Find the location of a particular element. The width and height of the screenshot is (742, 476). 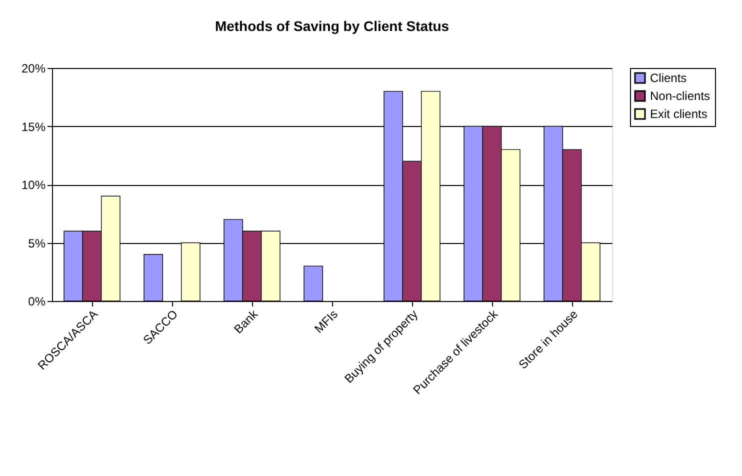

legend-label: Clients is located at coordinates (668, 78).